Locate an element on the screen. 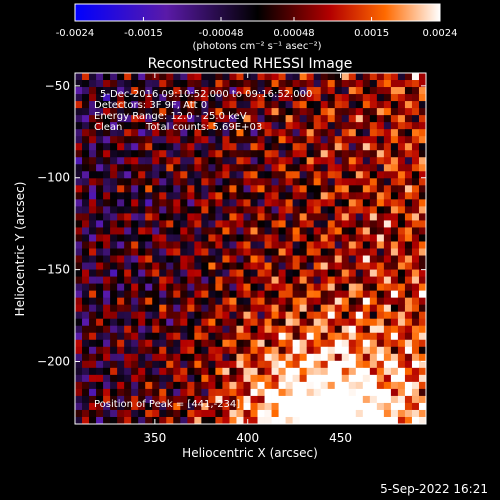 The image size is (500, 500). y-tick-label: −200 is located at coordinates (53, 362).